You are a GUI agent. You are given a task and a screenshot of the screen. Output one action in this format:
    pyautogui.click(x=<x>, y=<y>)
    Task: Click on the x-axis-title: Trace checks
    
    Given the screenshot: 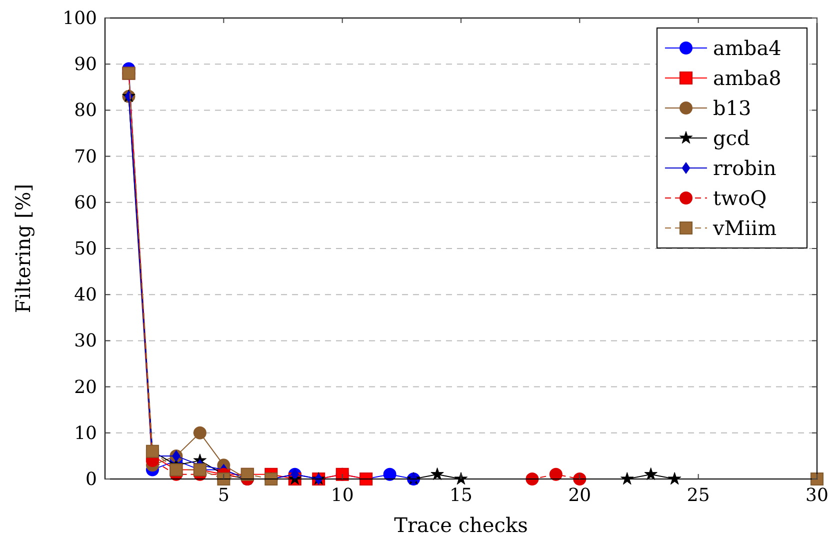 What is the action you would take?
    pyautogui.click(x=461, y=525)
    